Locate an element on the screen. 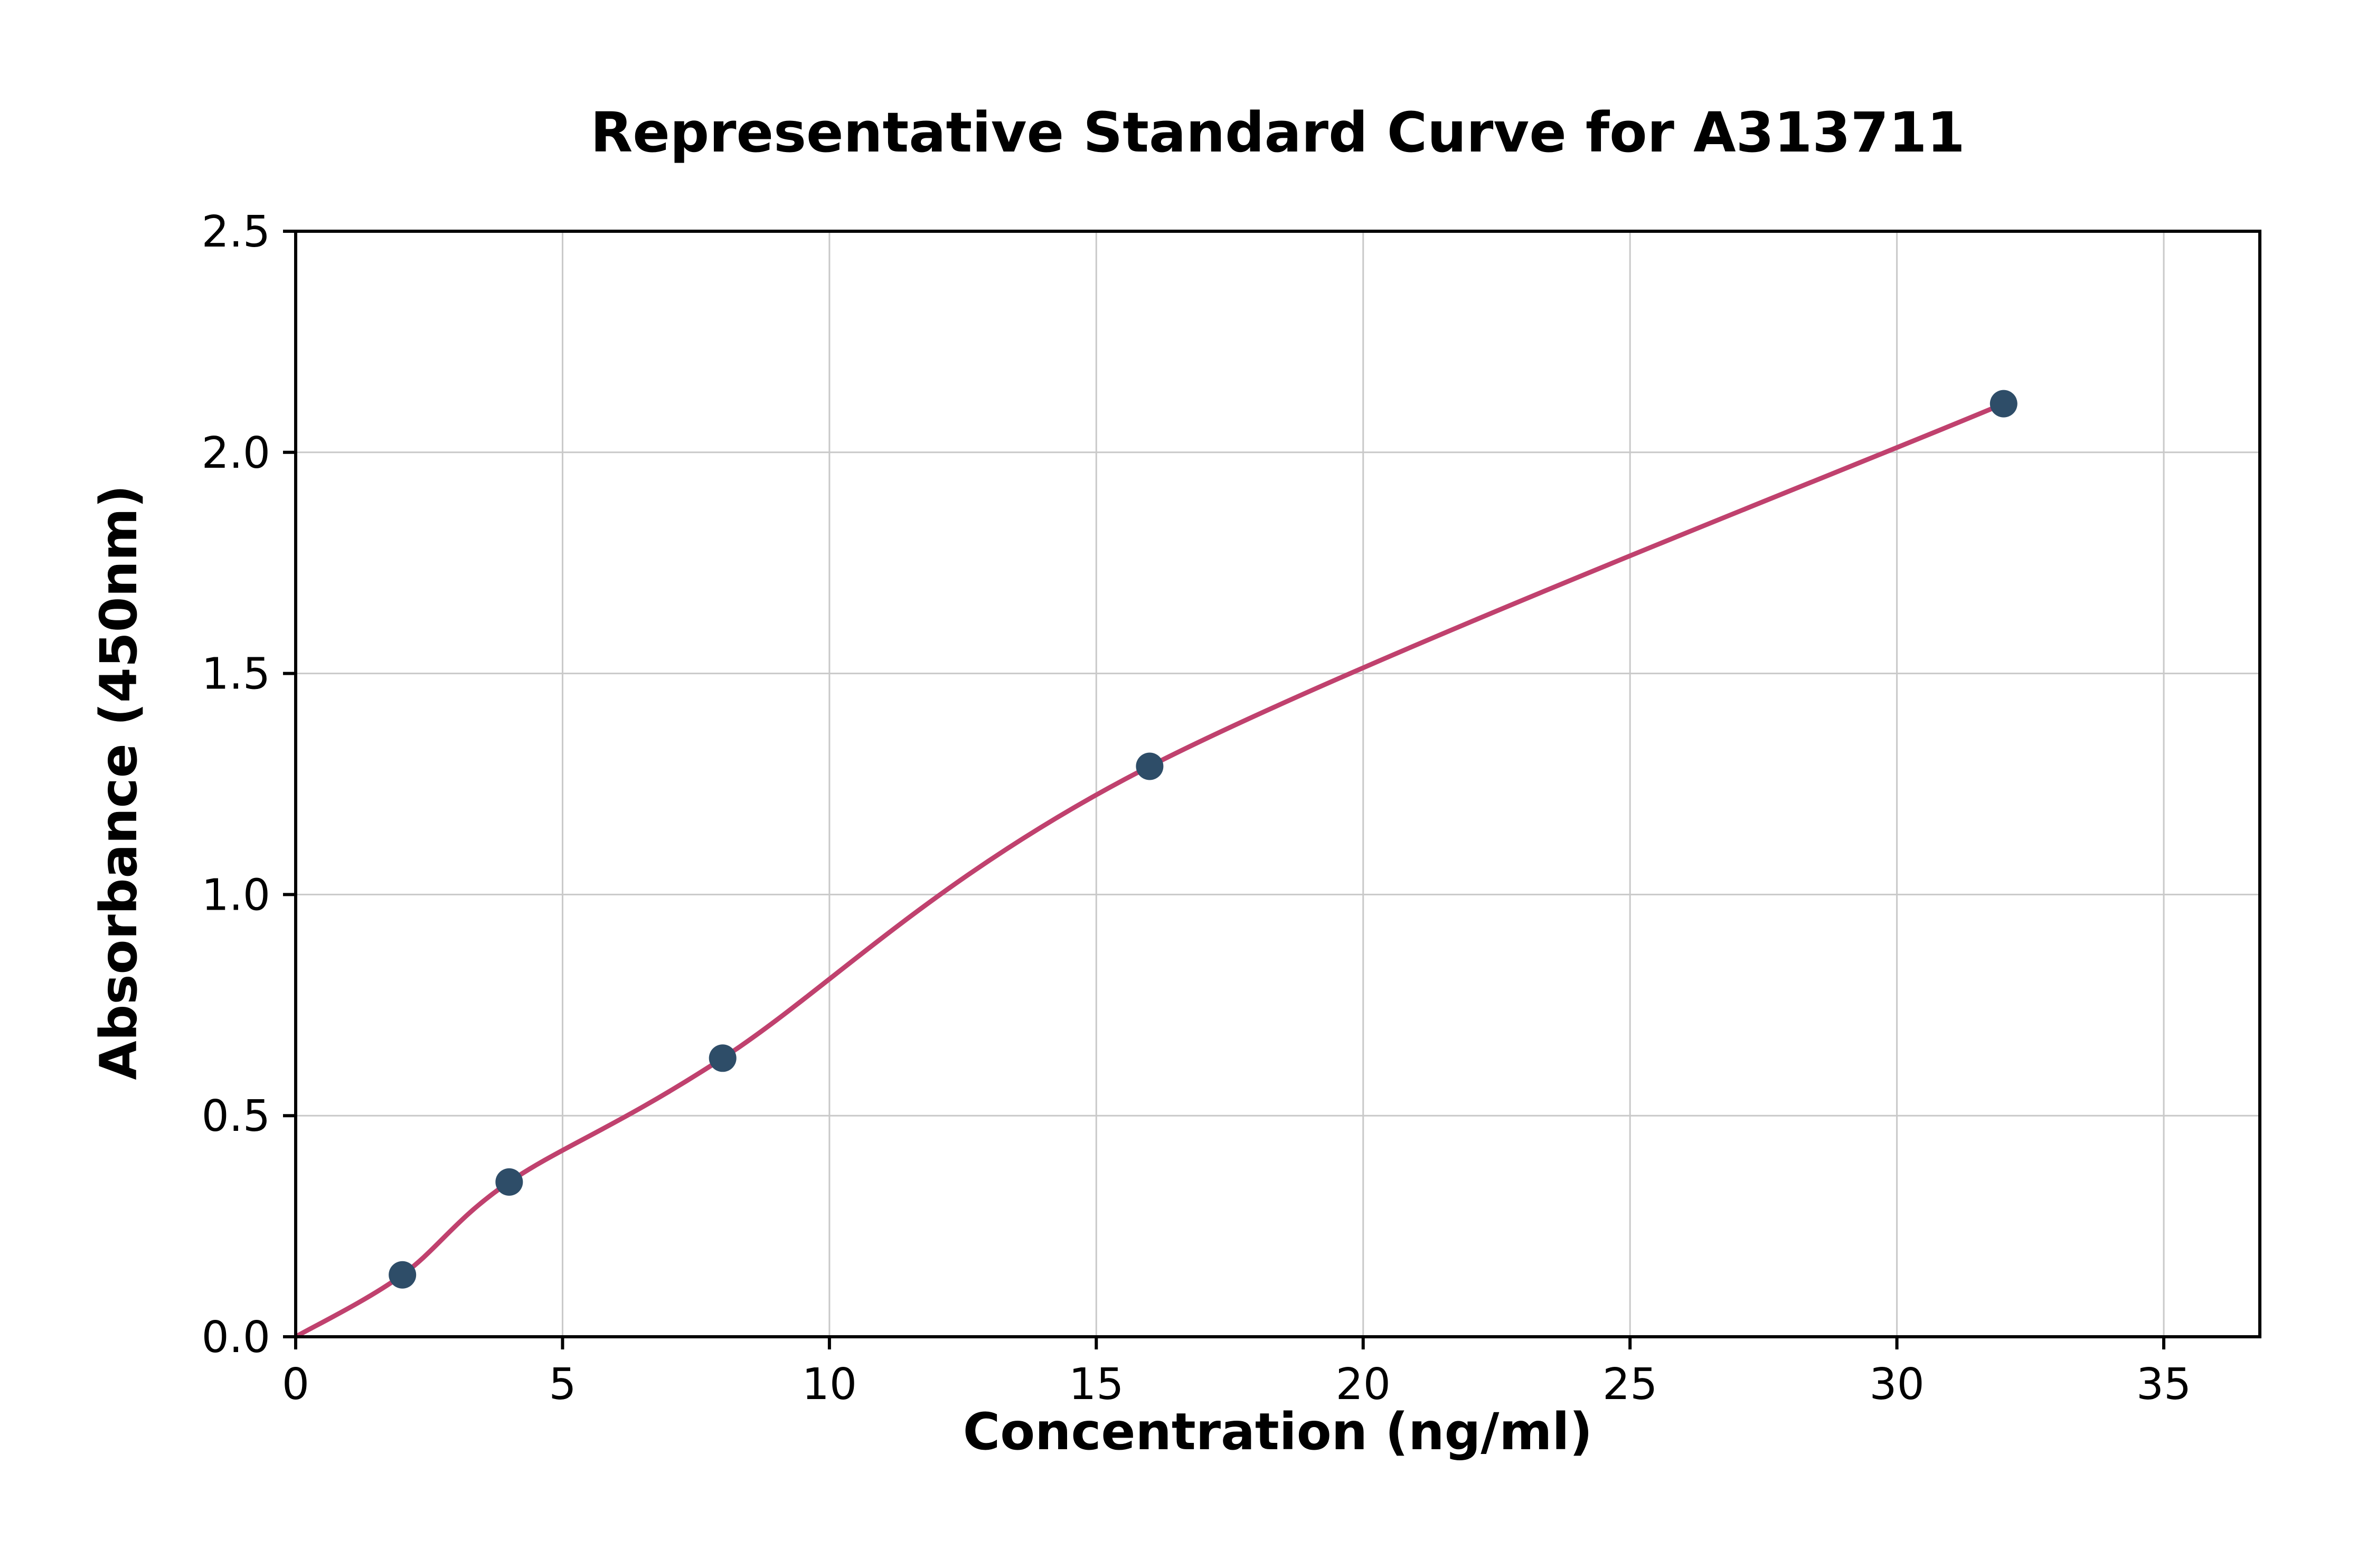 This screenshot has height=1568, width=2376. y-tick-label: 1.5 is located at coordinates (236, 674).